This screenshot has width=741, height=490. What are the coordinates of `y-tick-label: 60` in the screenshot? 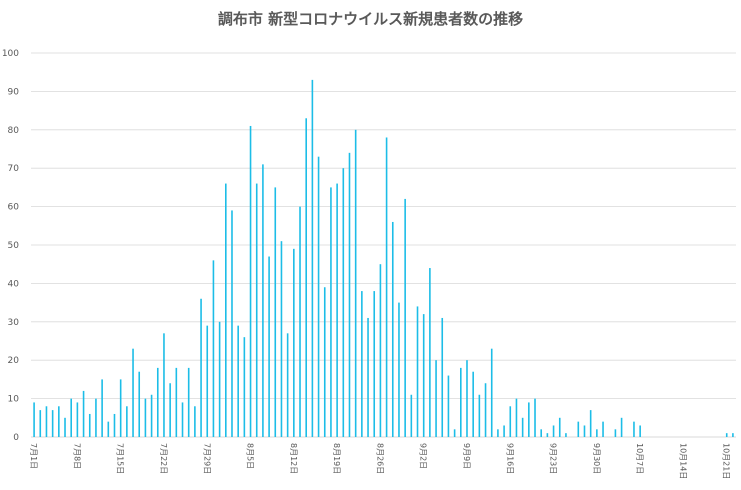 It's located at (14, 208).